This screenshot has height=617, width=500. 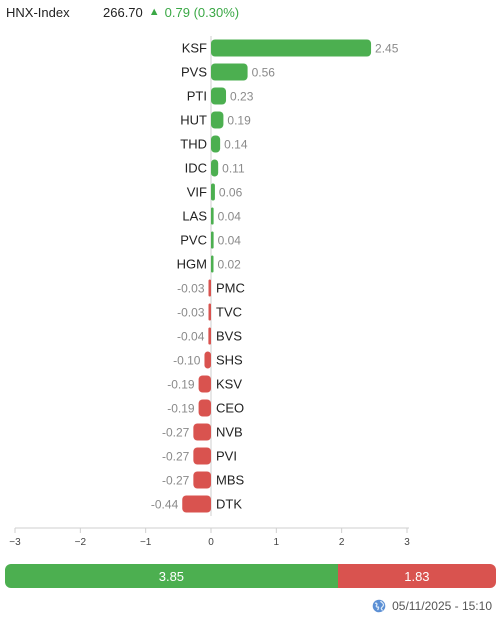 What do you see at coordinates (229, 432) in the screenshot?
I see `category-label: NVB` at bounding box center [229, 432].